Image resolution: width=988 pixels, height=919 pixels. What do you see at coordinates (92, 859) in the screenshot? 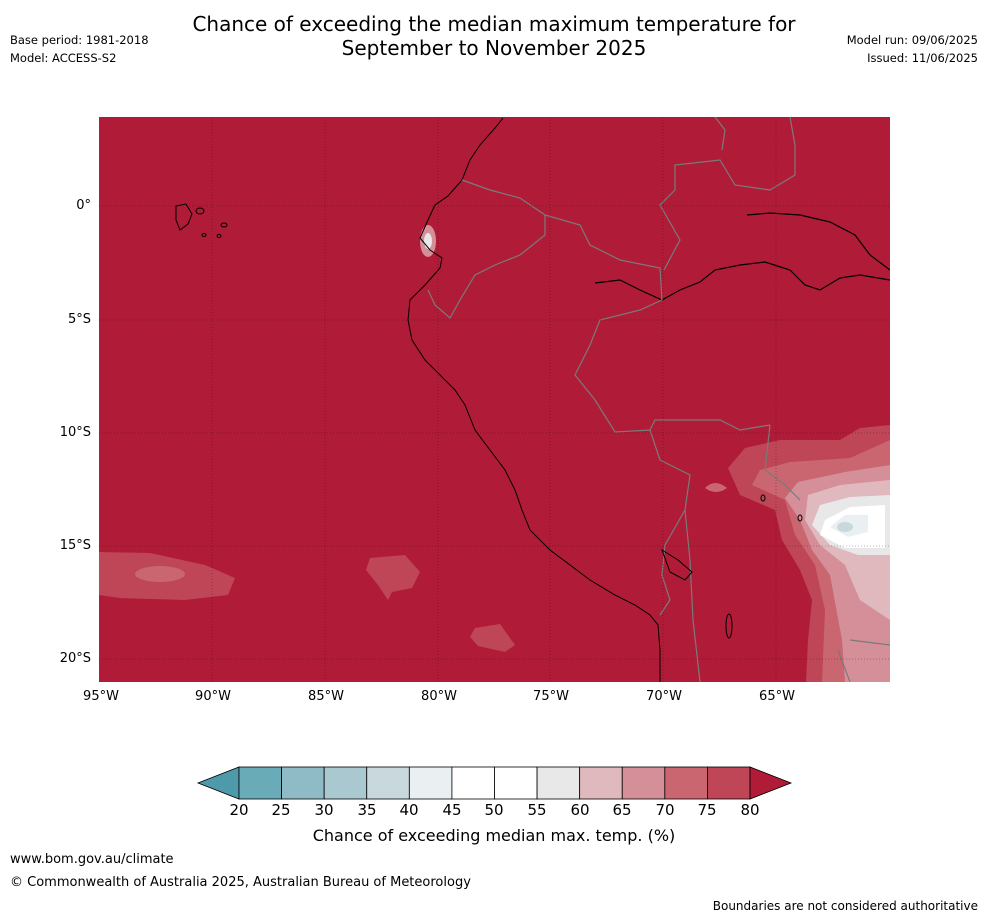
I see `website-link: www.bom.gov.au/climate` at bounding box center [92, 859].